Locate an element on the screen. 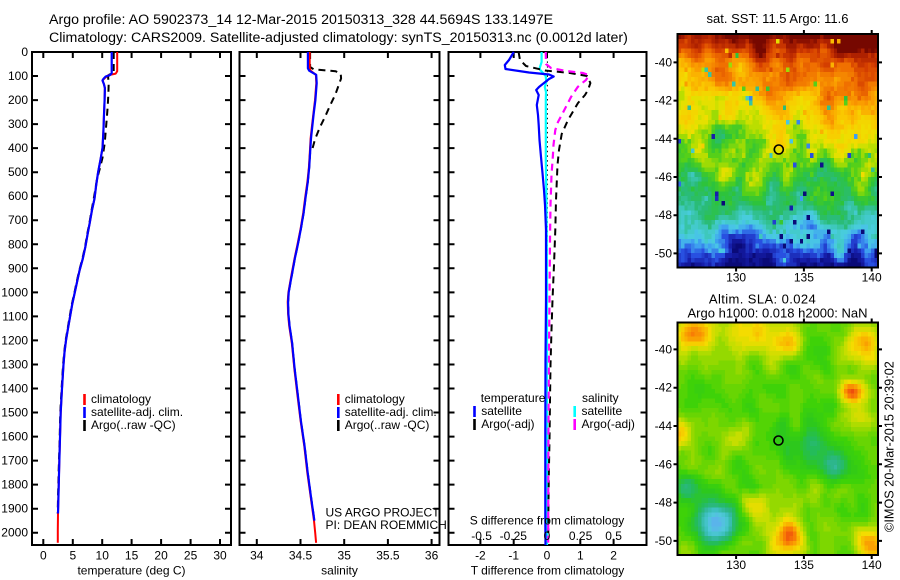 This screenshot has height=580, width=900. svg-text: 0.5 is located at coordinates (613, 536).